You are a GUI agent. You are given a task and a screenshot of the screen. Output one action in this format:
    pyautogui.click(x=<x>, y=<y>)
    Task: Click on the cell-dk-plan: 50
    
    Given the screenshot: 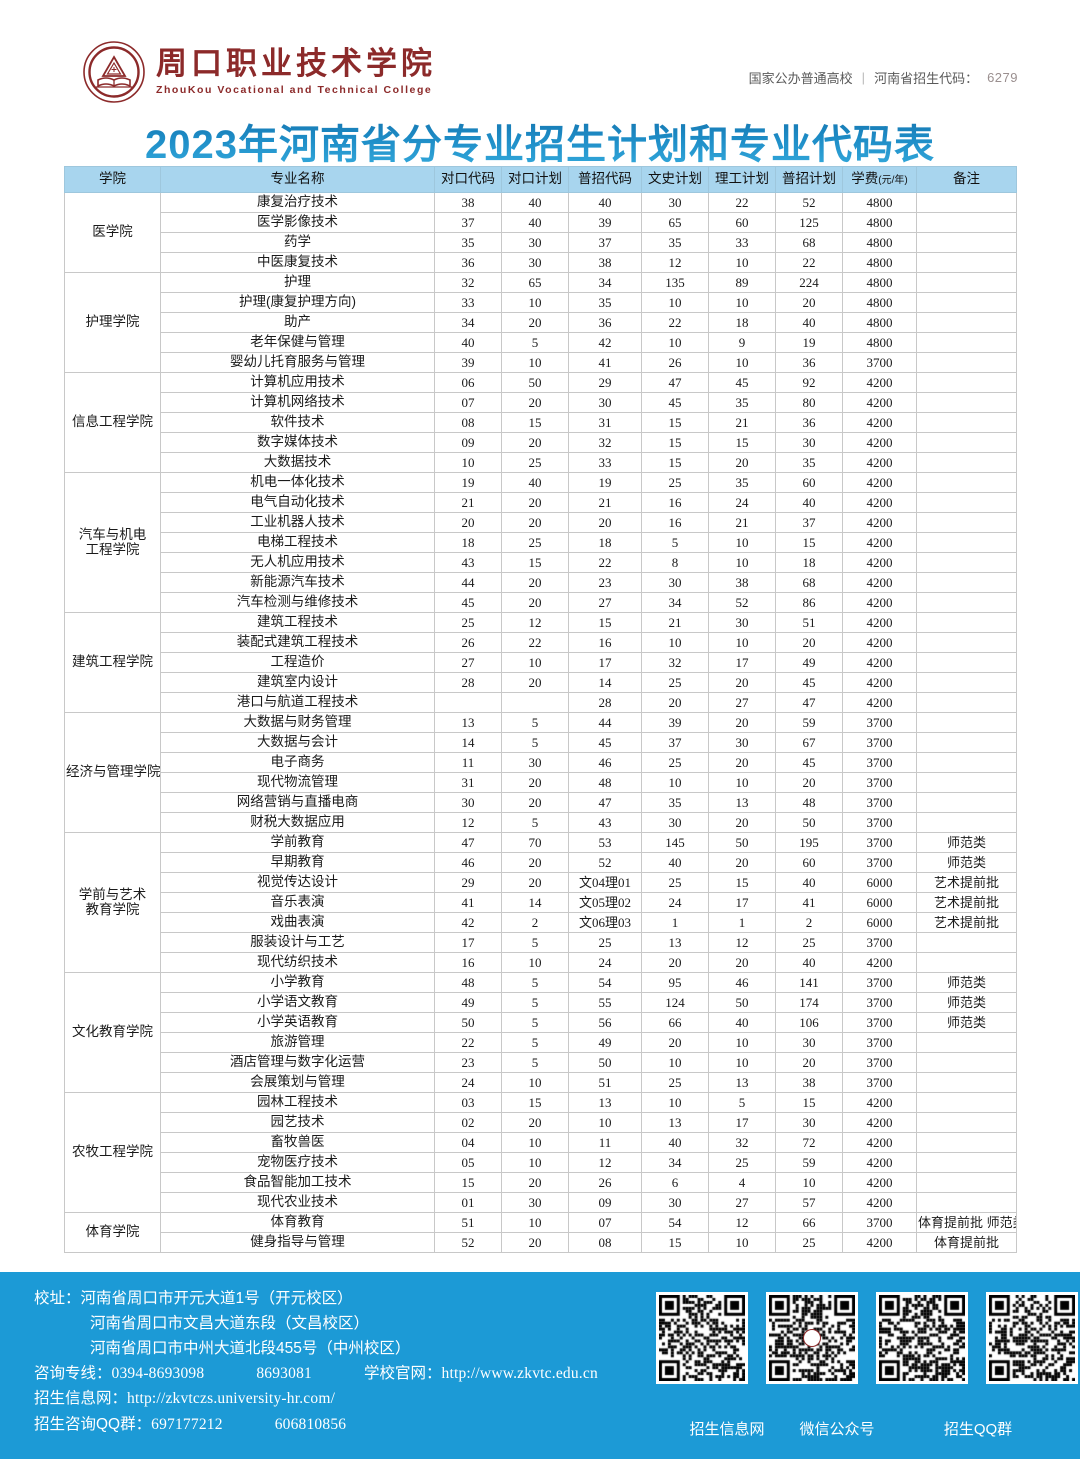 What is the action you would take?
    pyautogui.click(x=535, y=382)
    